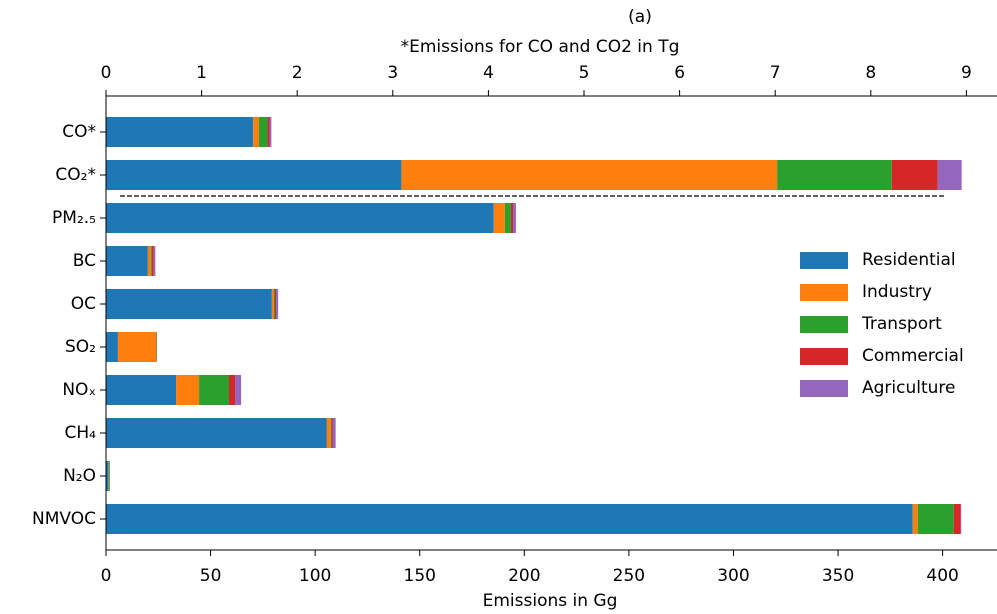  Describe the element at coordinates (679, 73) in the screenshot. I see `x2-tick-label: 6` at that location.